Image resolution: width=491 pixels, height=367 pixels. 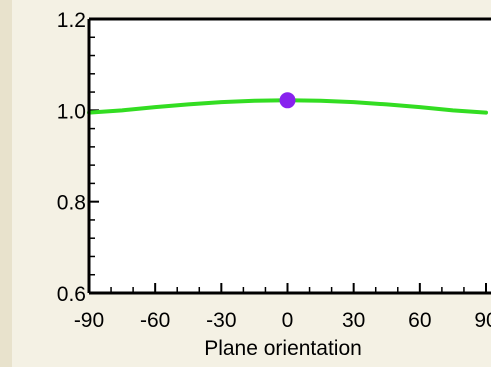 What do you see at coordinates (71, 203) in the screenshot?
I see `y-tick-label: 0.8` at bounding box center [71, 203].